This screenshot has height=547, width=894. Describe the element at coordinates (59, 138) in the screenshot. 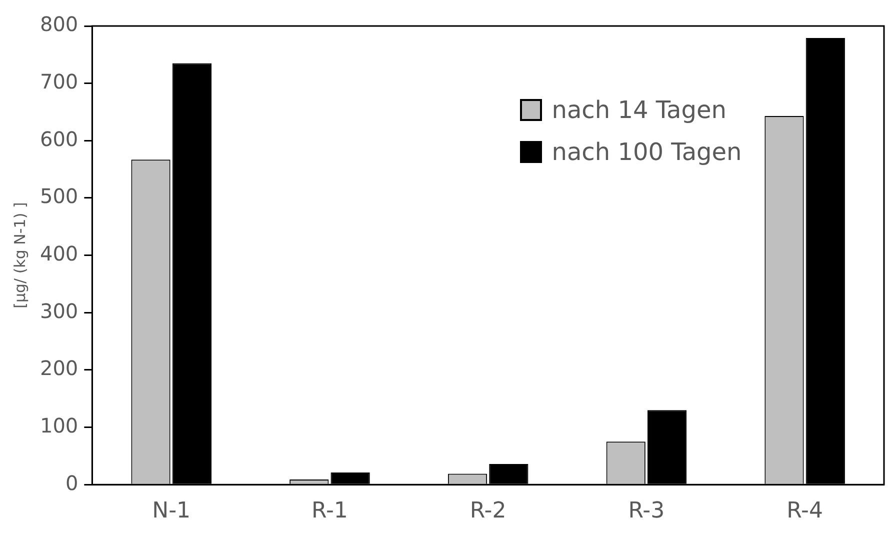

I see `y-tick-label: 600` at that location.